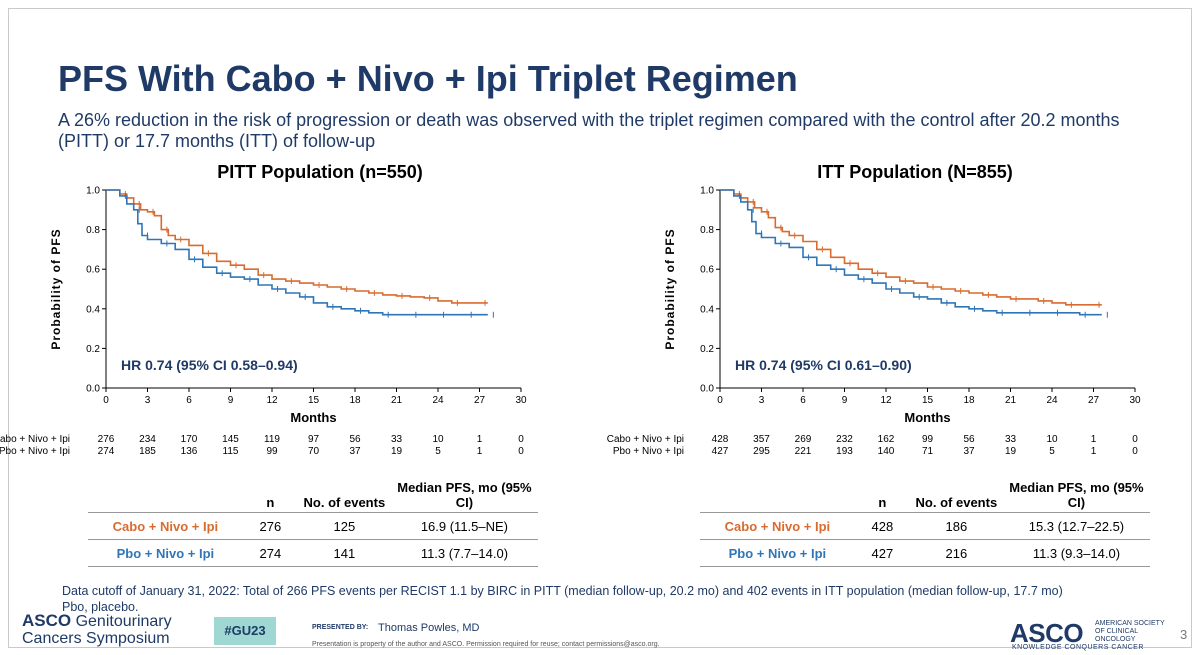 The height and width of the screenshot is (655, 1200). What do you see at coordinates (93, 191) in the screenshot?
I see `y-tick-label: 1.0` at bounding box center [93, 191].